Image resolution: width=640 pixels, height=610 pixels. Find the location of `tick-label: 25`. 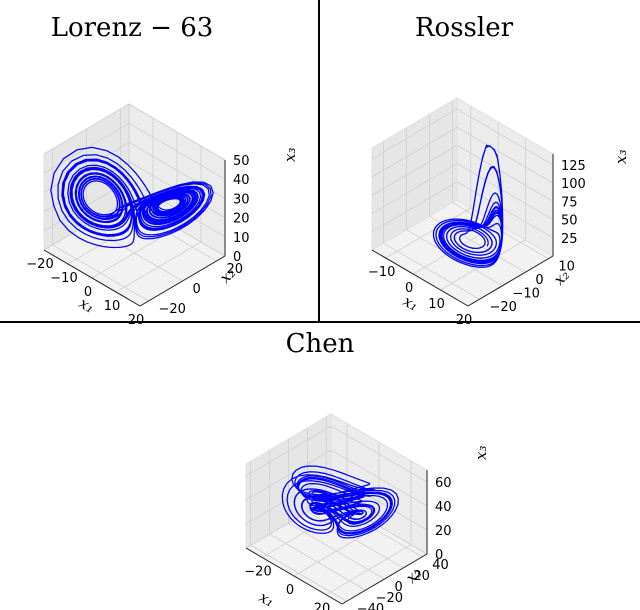

tick-label: 25 is located at coordinates (569, 239).